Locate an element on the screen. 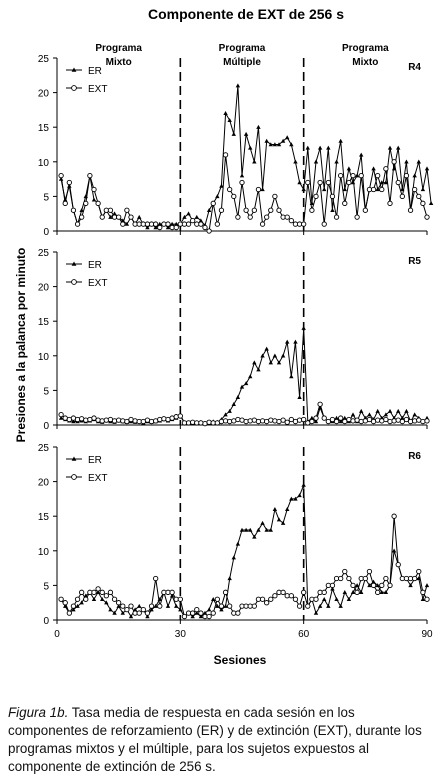 This screenshot has height=777, width=448. figure-title: Componente de EXT de 256 s is located at coordinates (246, 14).